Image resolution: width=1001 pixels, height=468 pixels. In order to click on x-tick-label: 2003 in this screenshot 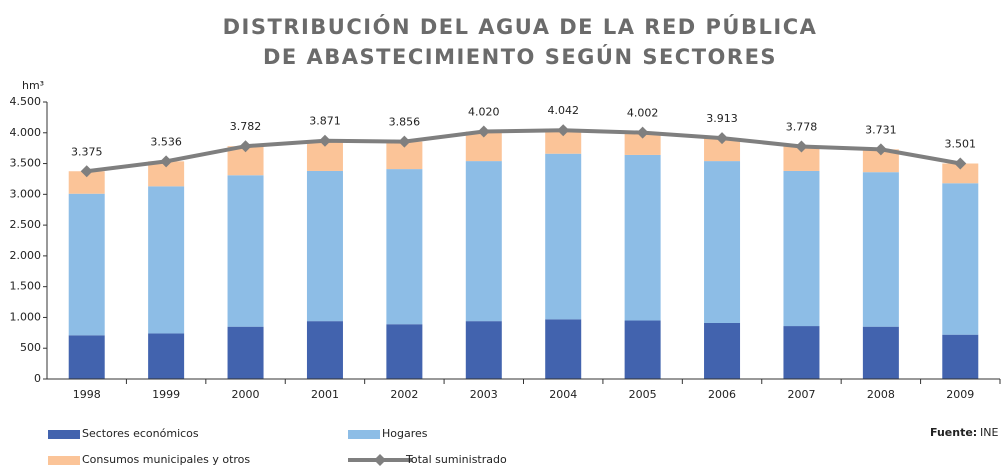, I will do `click(484, 394)`.